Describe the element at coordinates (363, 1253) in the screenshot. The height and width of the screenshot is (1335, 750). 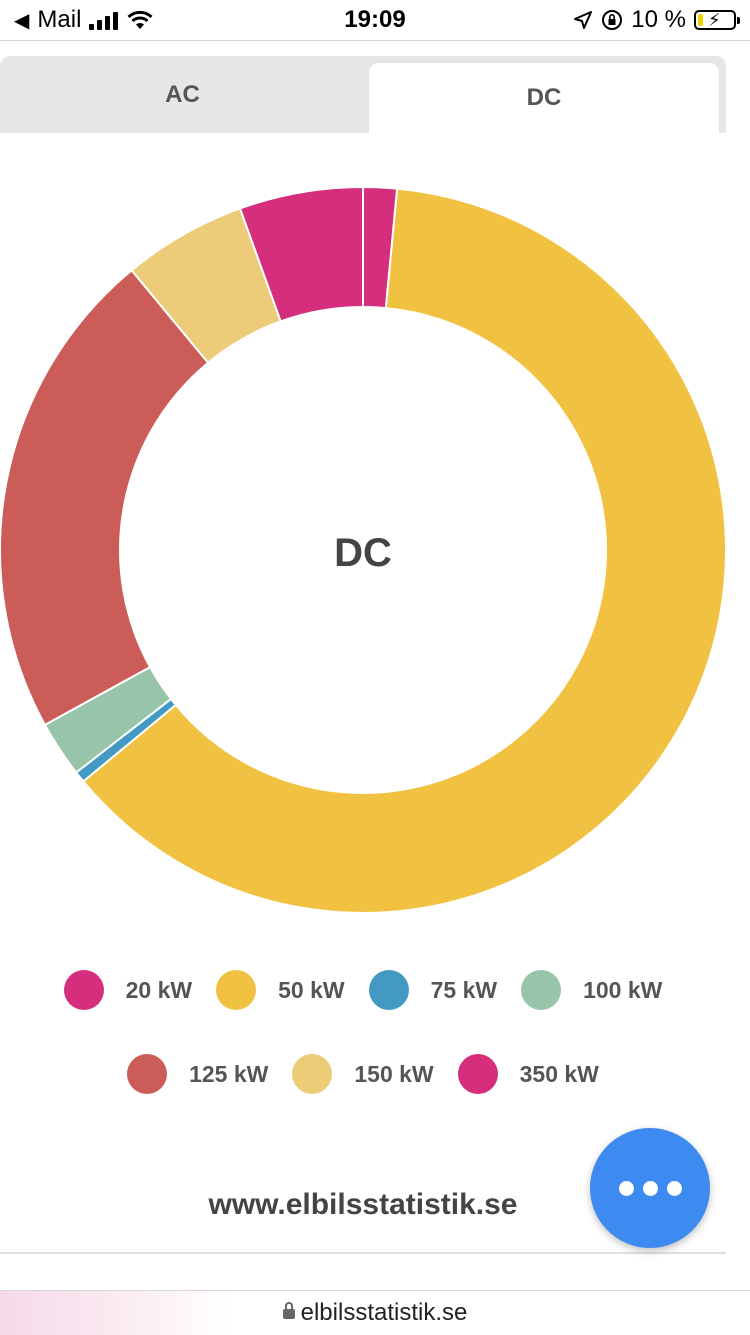
I see `footer-divider` at that location.